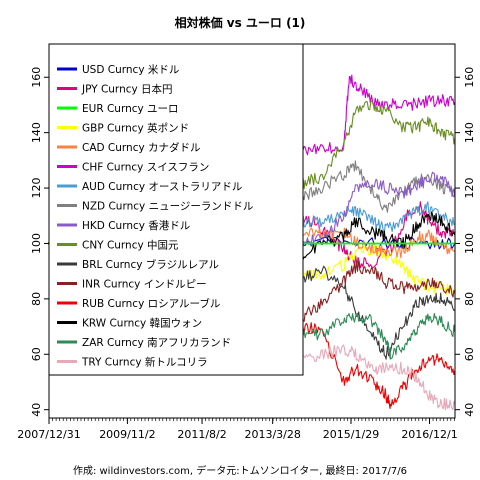 Image resolution: width=480 pixels, height=480 pixels. What do you see at coordinates (145, 168) in the screenshot?
I see `legend-label: CHF Curncy スイスフラン` at bounding box center [145, 168].